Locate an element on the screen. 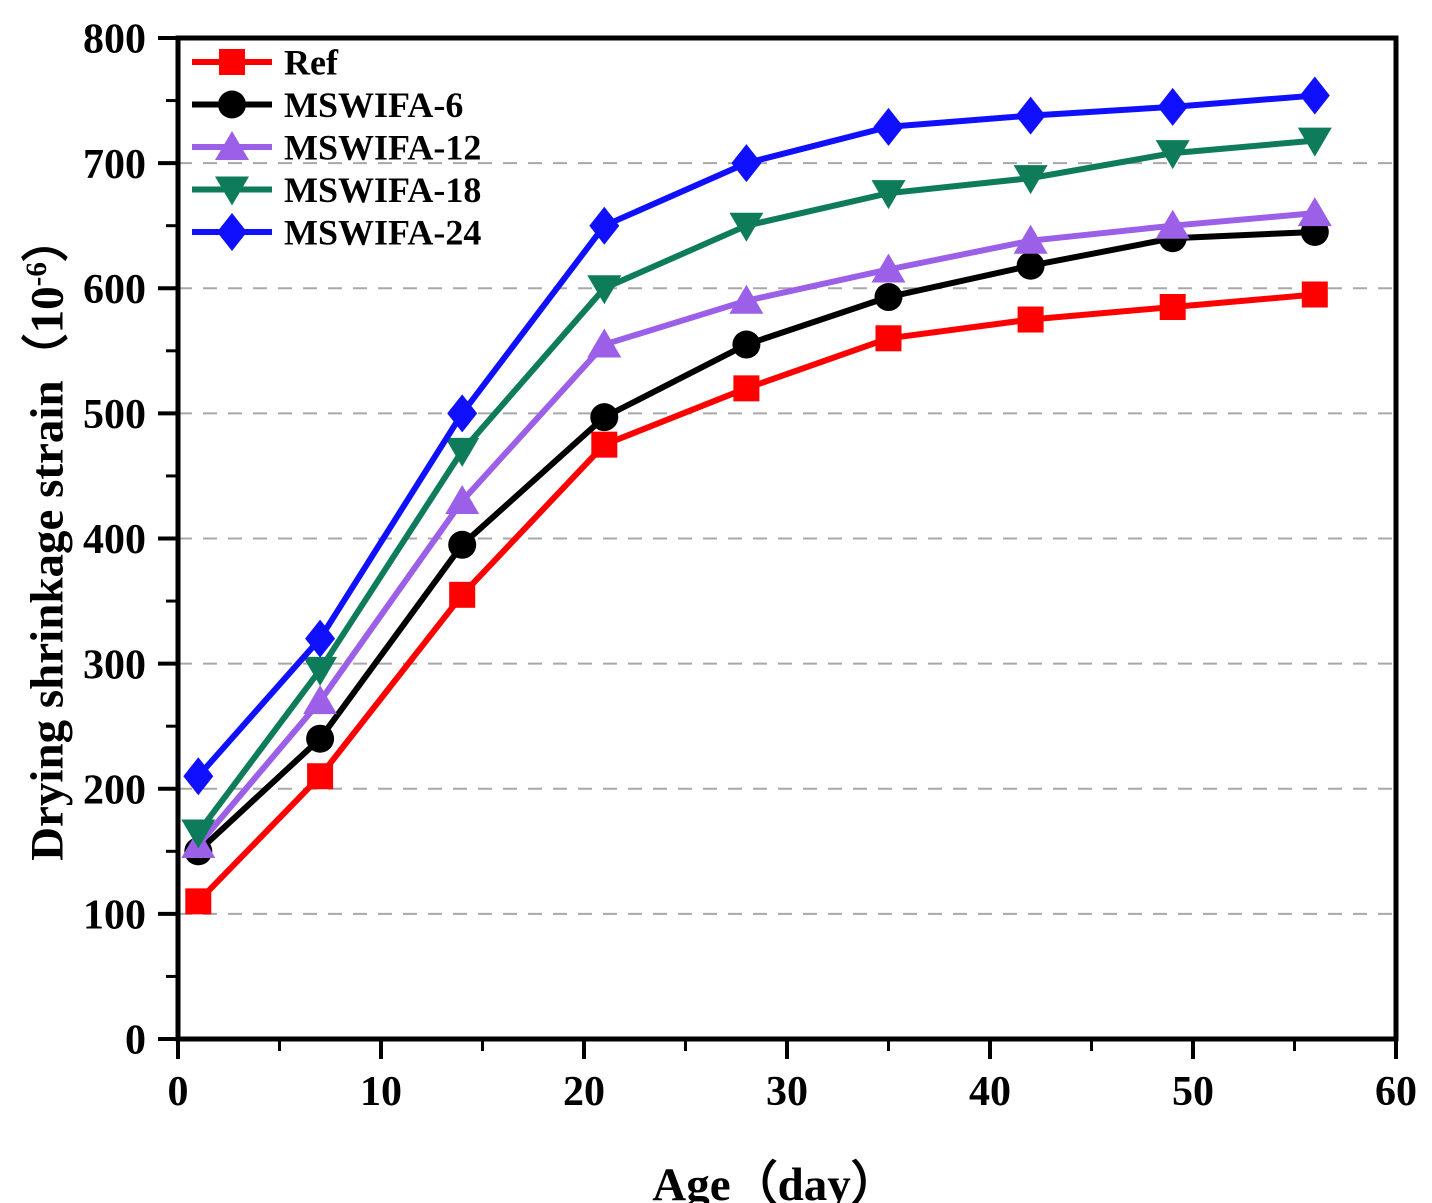  data-point-Ref-day28 is located at coordinates (746, 388).